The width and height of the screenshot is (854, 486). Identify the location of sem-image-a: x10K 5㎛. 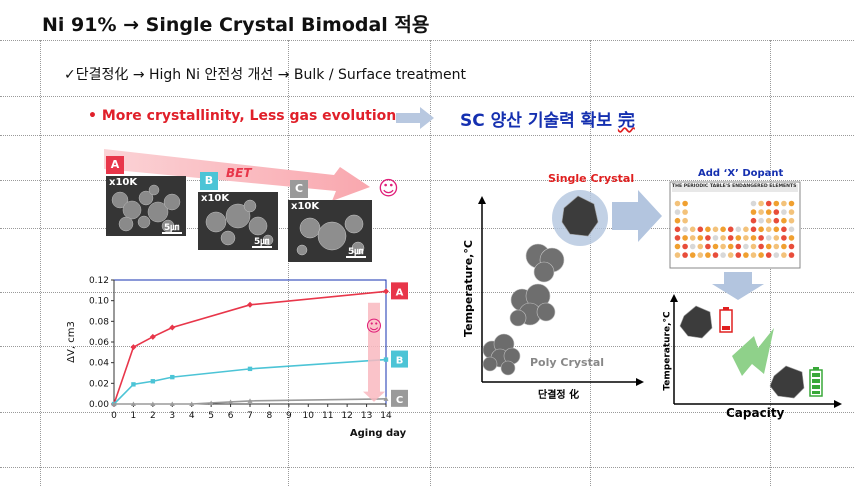
(146, 206).